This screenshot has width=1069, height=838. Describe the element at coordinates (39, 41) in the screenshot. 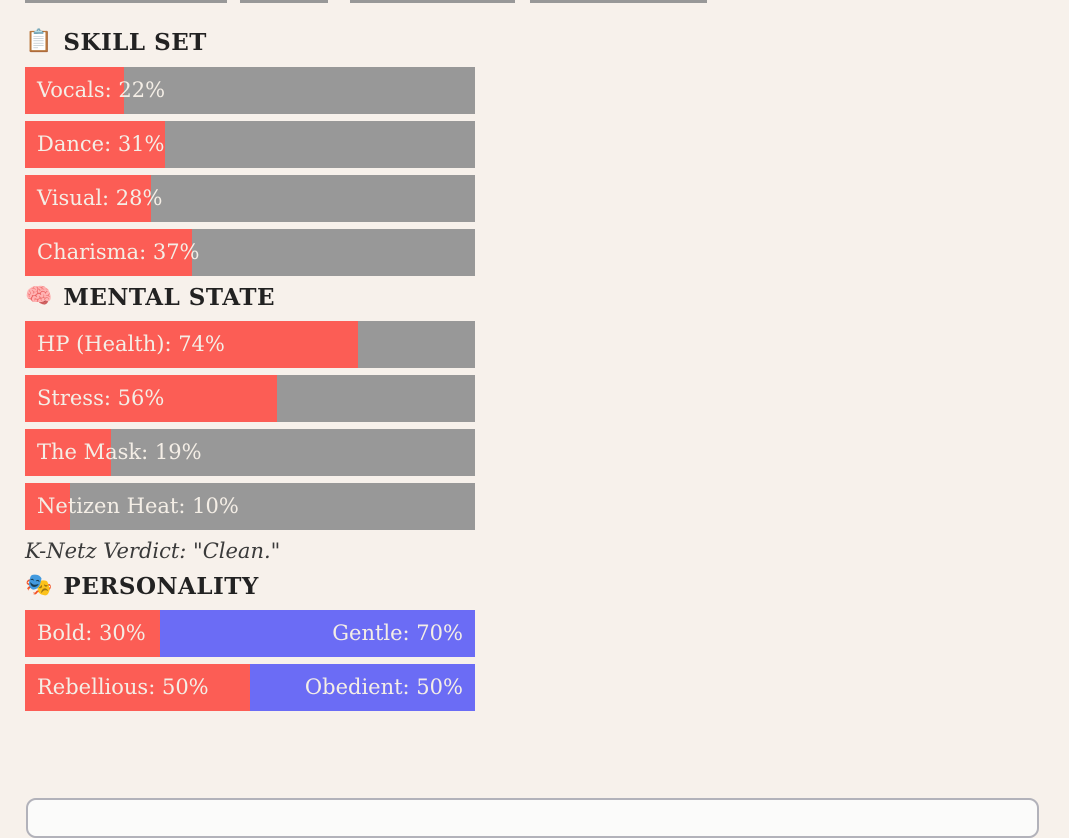

I see `clipboard-icon: 📋` at that location.